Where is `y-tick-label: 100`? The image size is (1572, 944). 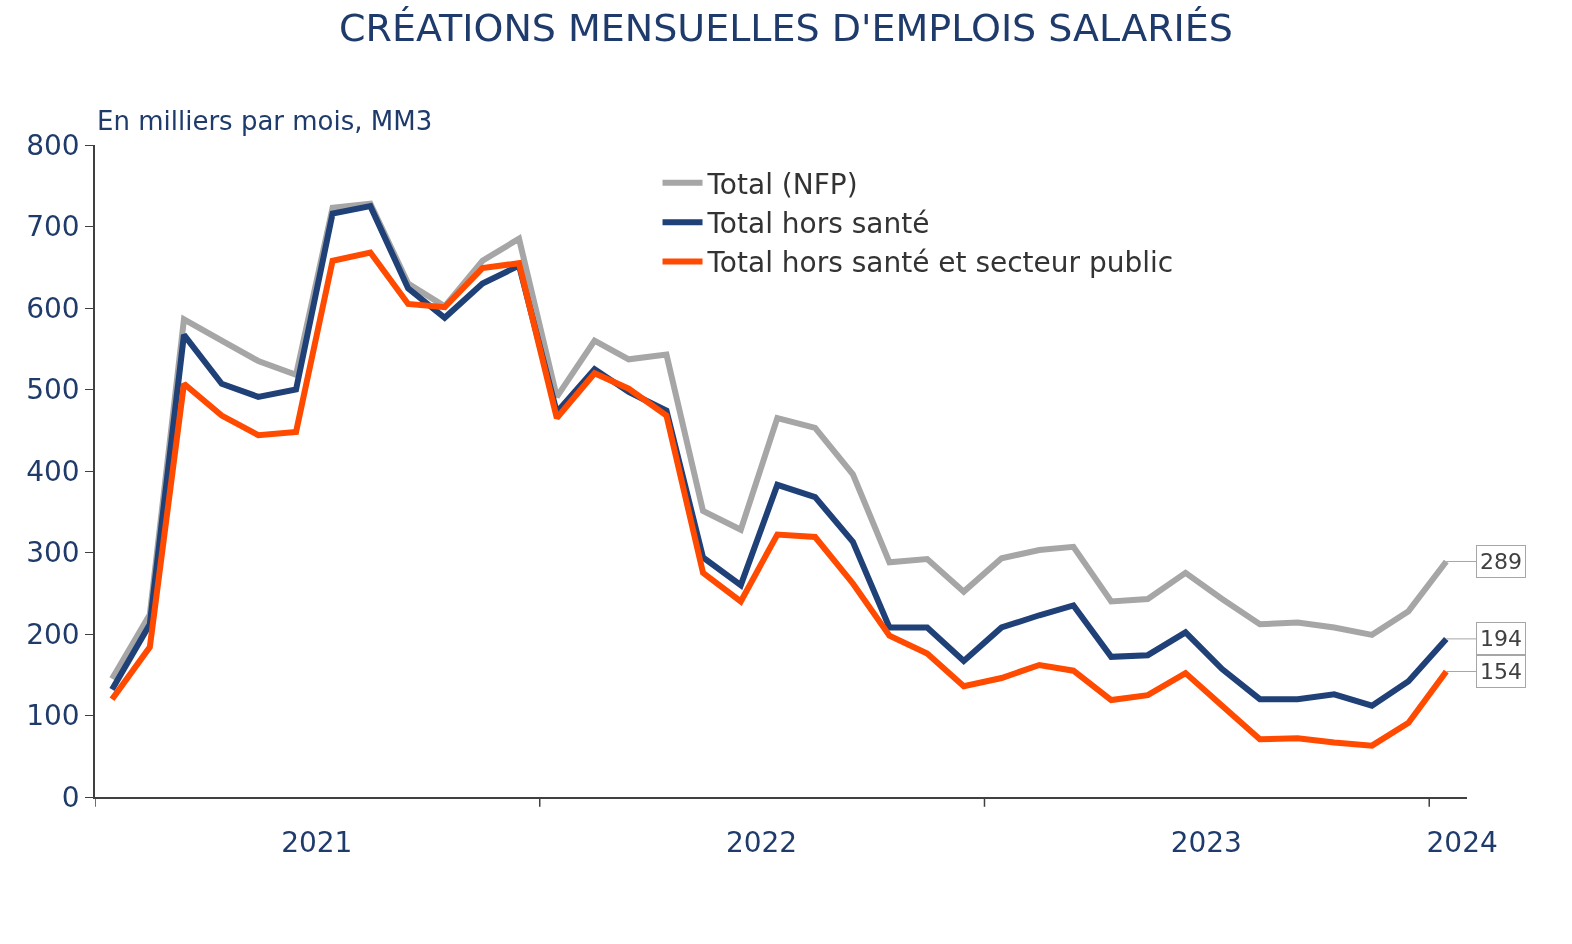 y-tick-label: 100 is located at coordinates (53, 716).